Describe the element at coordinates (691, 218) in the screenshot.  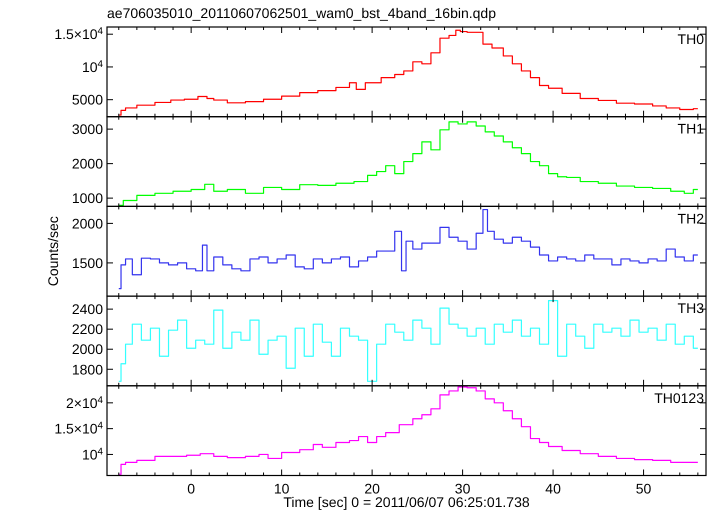
I see `series-label: TH2` at that location.